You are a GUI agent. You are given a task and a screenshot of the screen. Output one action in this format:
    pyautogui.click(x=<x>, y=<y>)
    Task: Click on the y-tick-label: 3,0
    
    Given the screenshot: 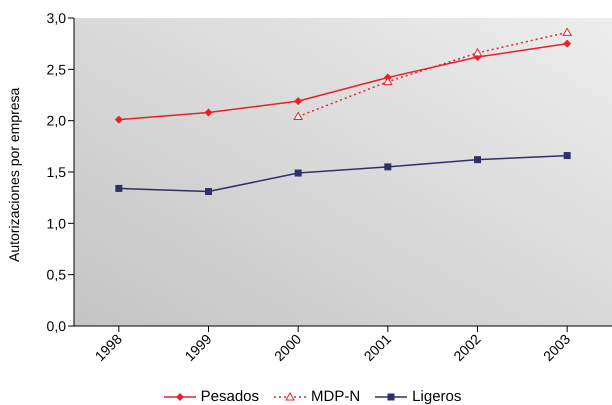 What is the action you would take?
    pyautogui.click(x=56, y=18)
    